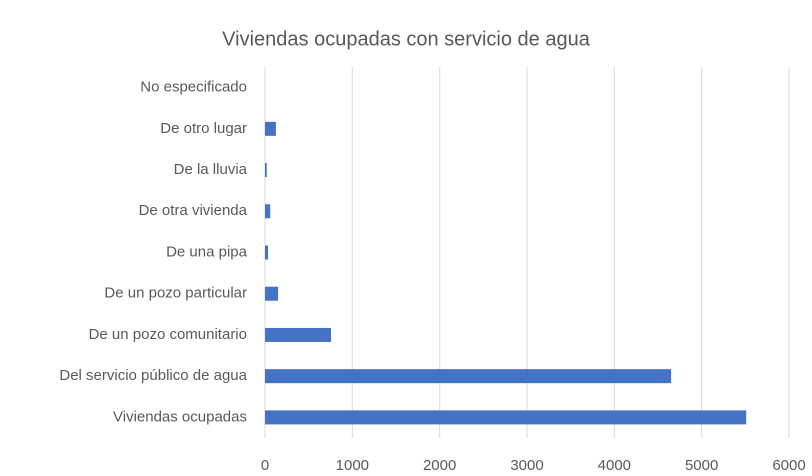 The width and height of the screenshot is (812, 476). I want to click on x-tick-label: 0, so click(265, 465).